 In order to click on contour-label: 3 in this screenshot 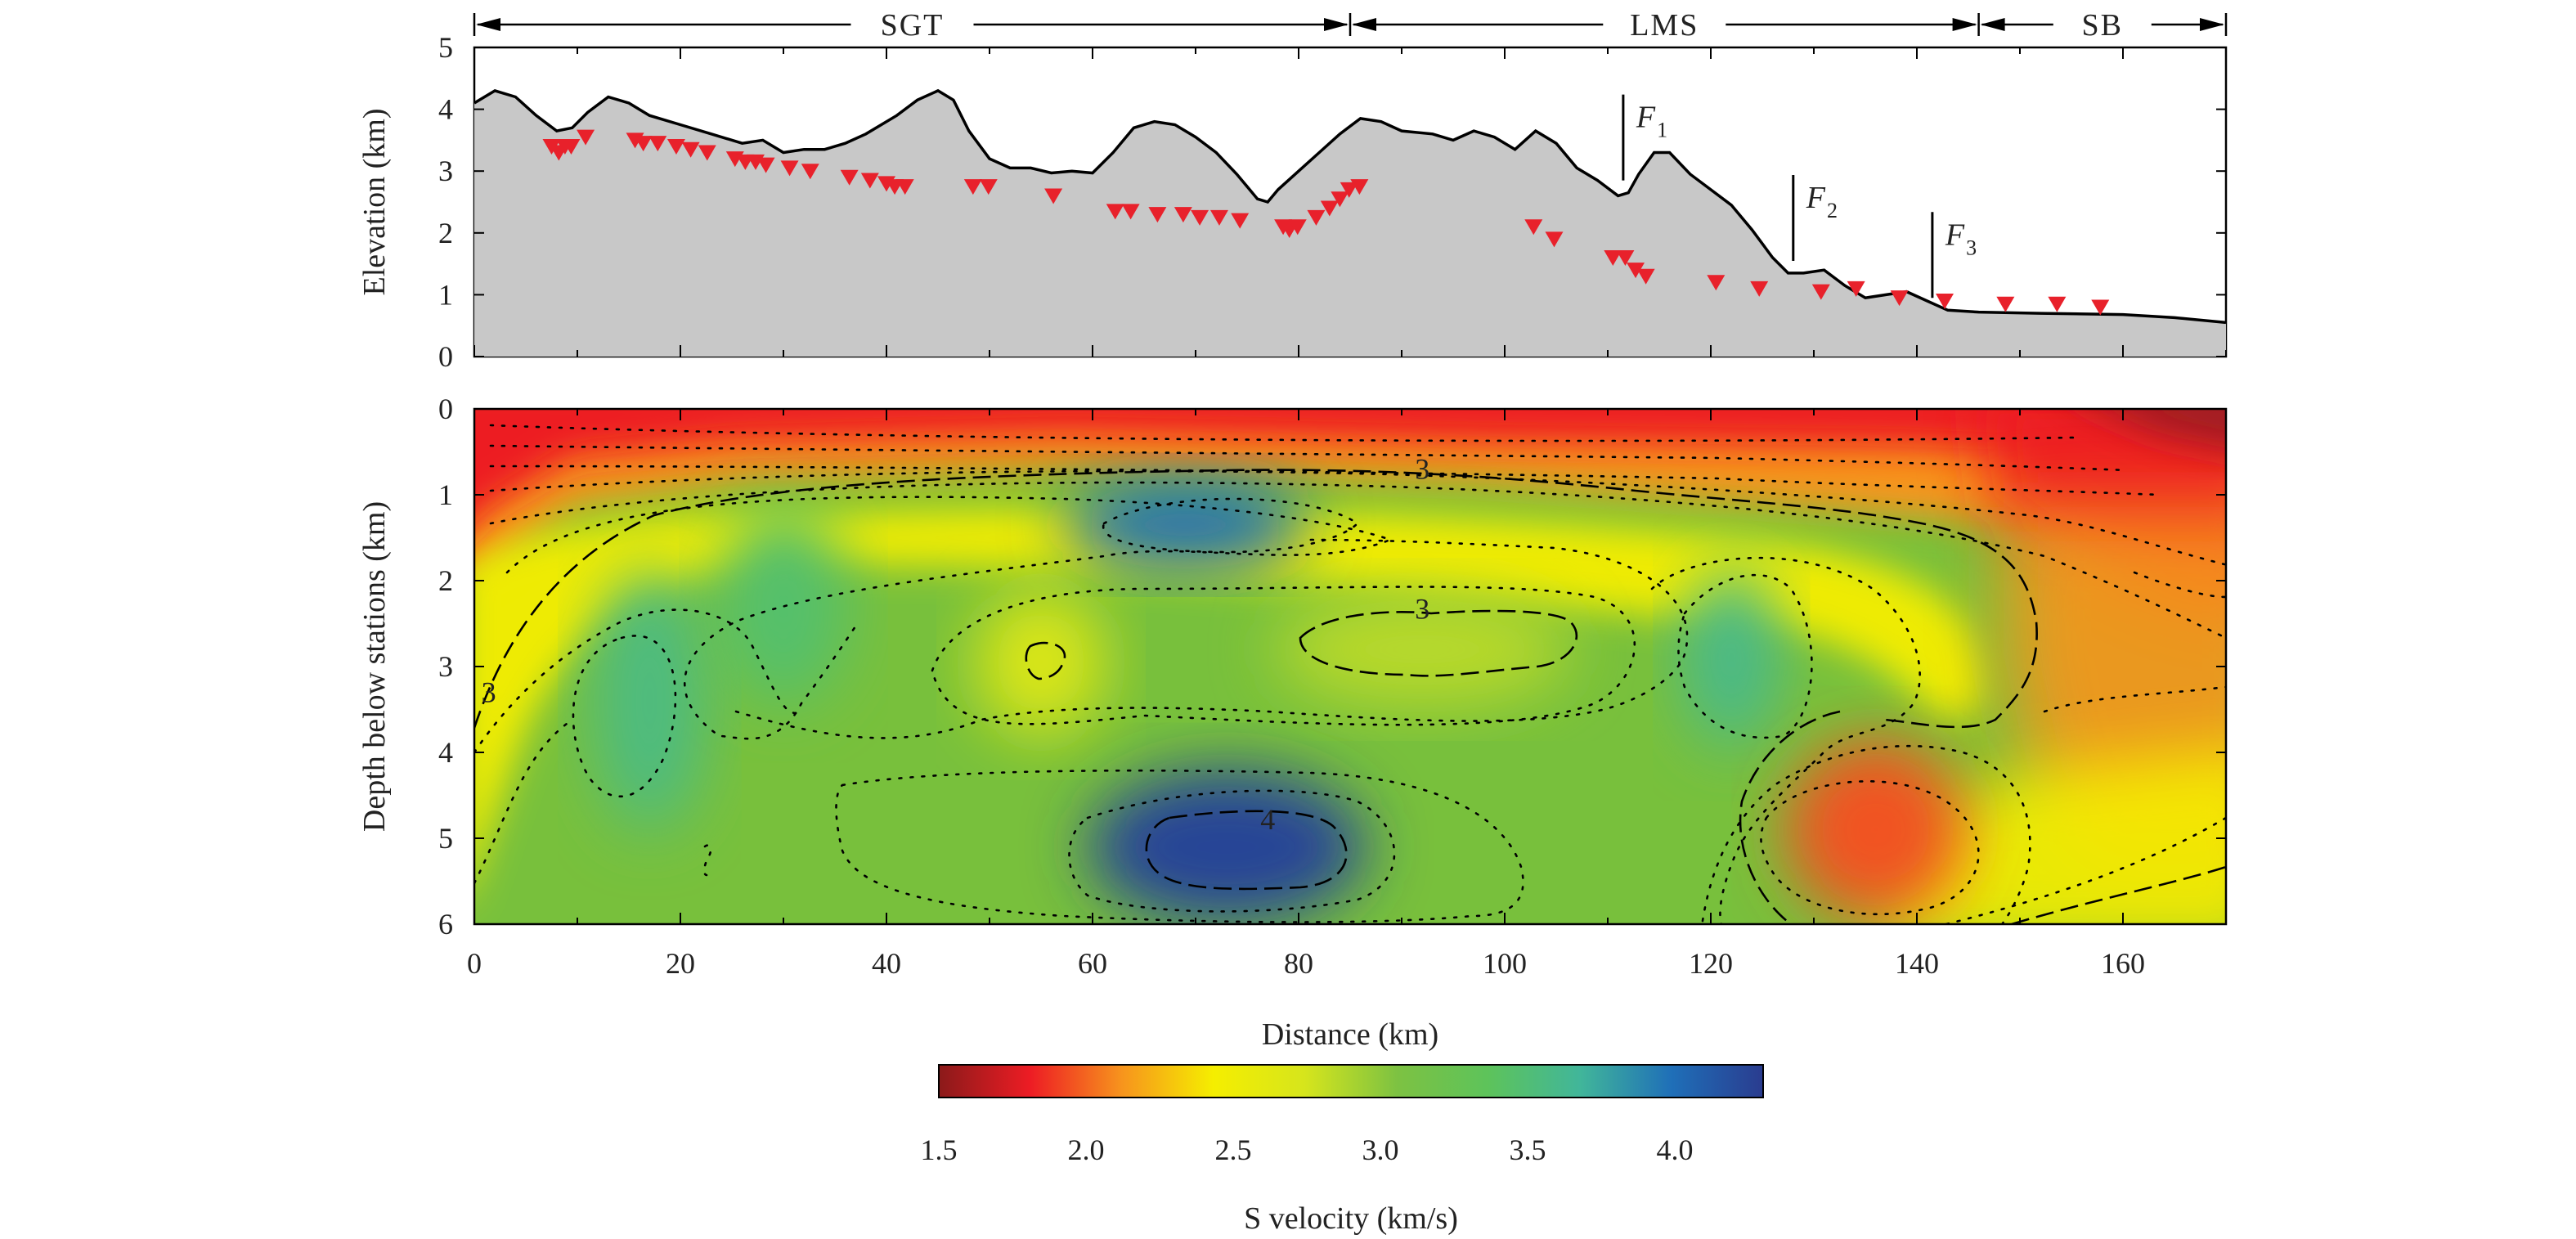, I will do `click(1422, 609)`.